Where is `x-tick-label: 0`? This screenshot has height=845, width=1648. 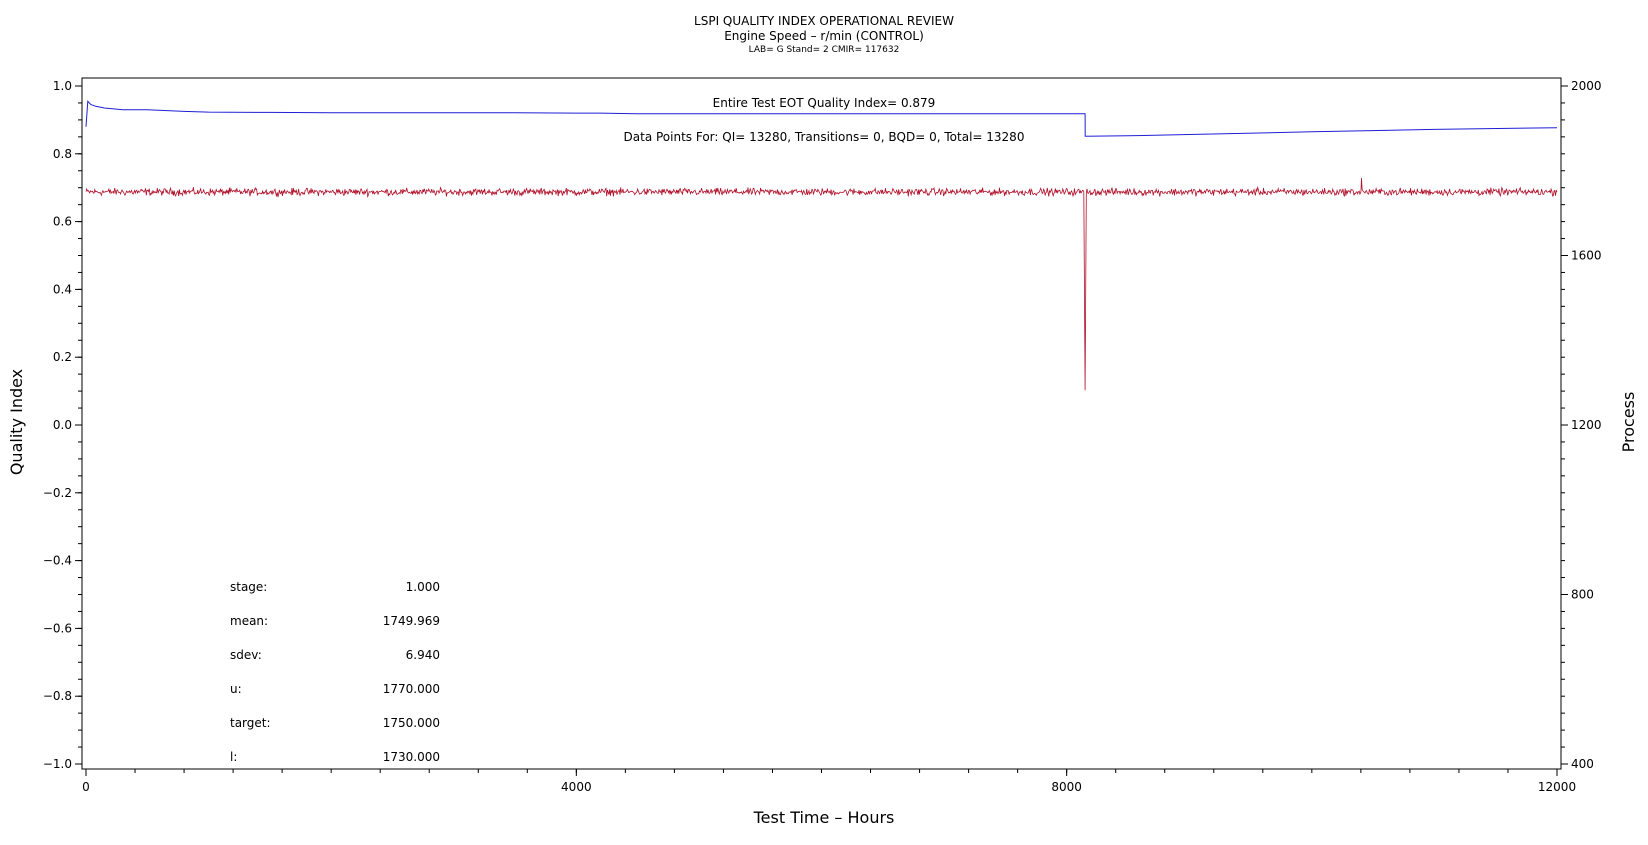 x-tick-label: 0 is located at coordinates (86, 787).